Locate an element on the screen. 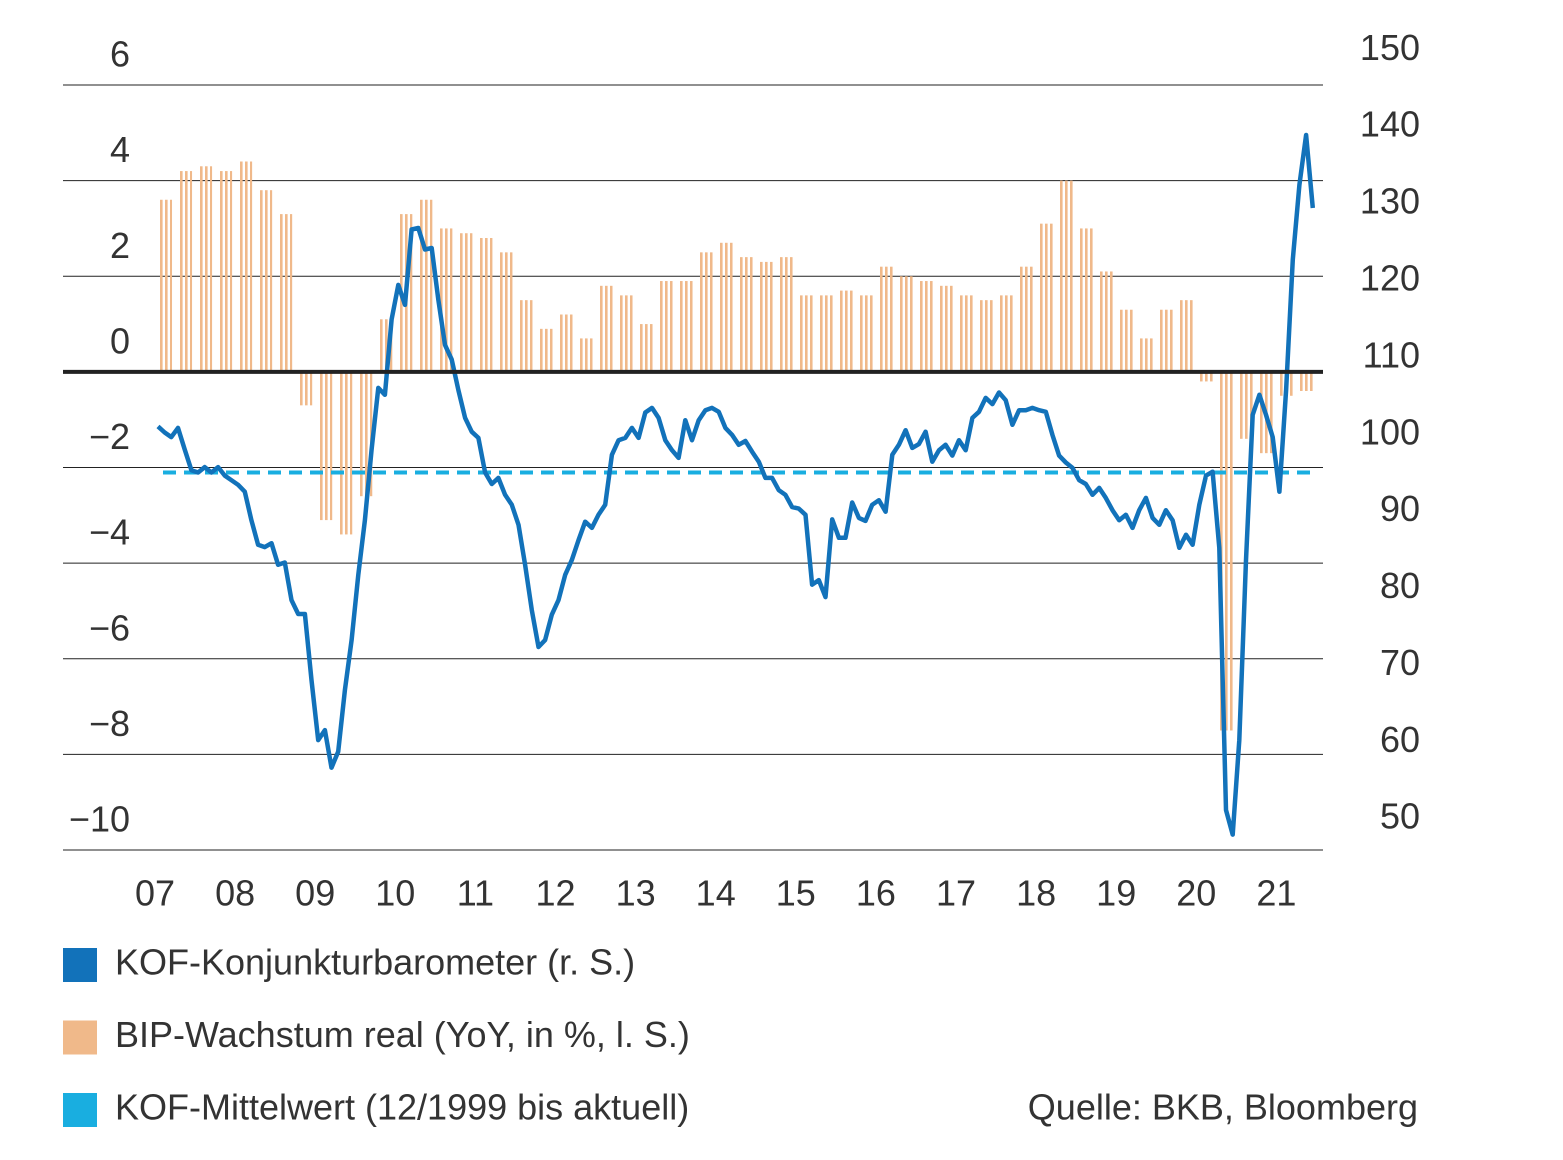 Image resolution: width=1563 pixels, height=1160 pixels. y-tick-label: −10 is located at coordinates (99, 819).